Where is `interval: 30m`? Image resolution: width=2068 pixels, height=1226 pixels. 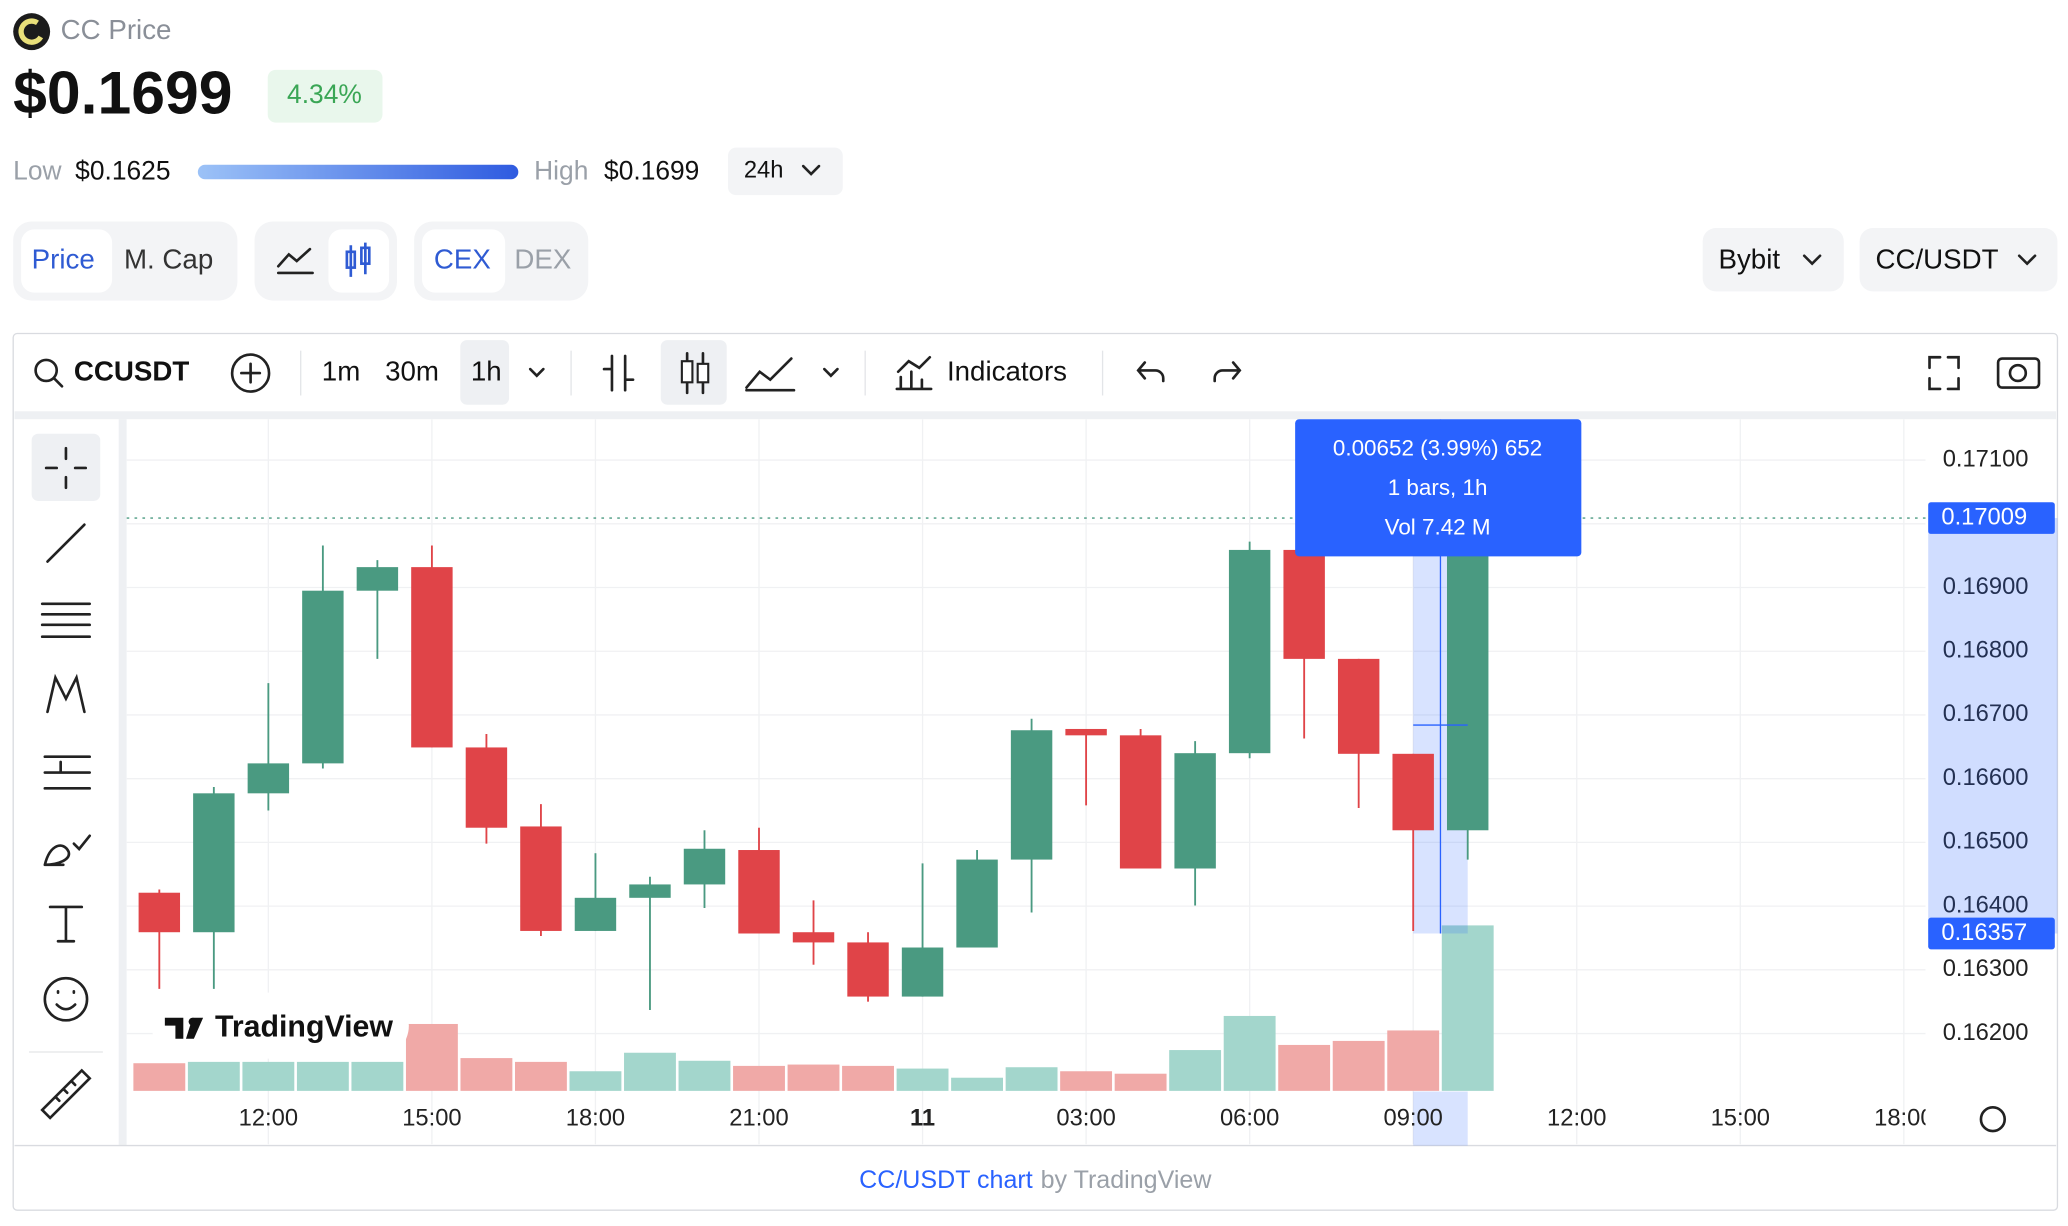 interval: 30m is located at coordinates (412, 370).